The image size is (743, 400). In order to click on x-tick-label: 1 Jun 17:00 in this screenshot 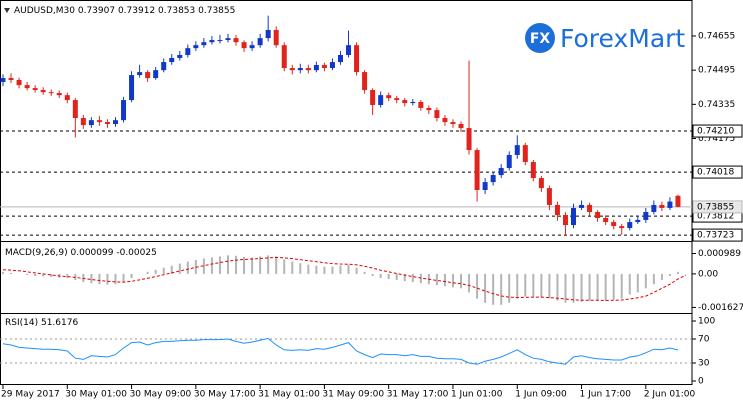, I will do `click(606, 395)`.